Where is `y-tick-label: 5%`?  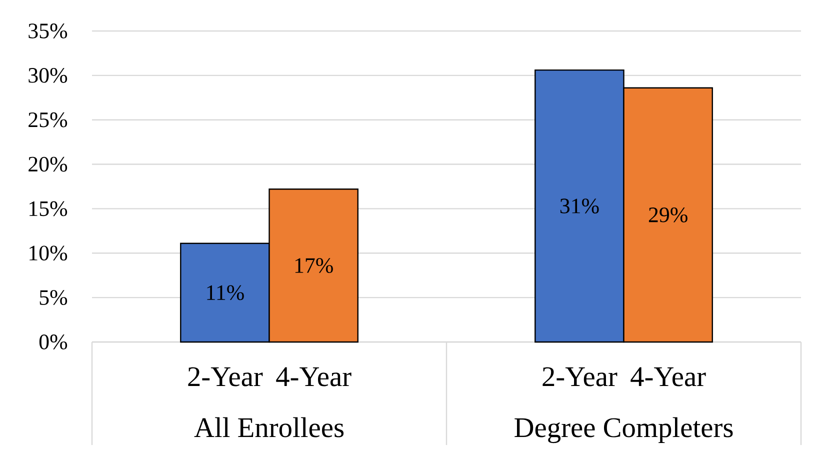 y-tick-label: 5% is located at coordinates (54, 297).